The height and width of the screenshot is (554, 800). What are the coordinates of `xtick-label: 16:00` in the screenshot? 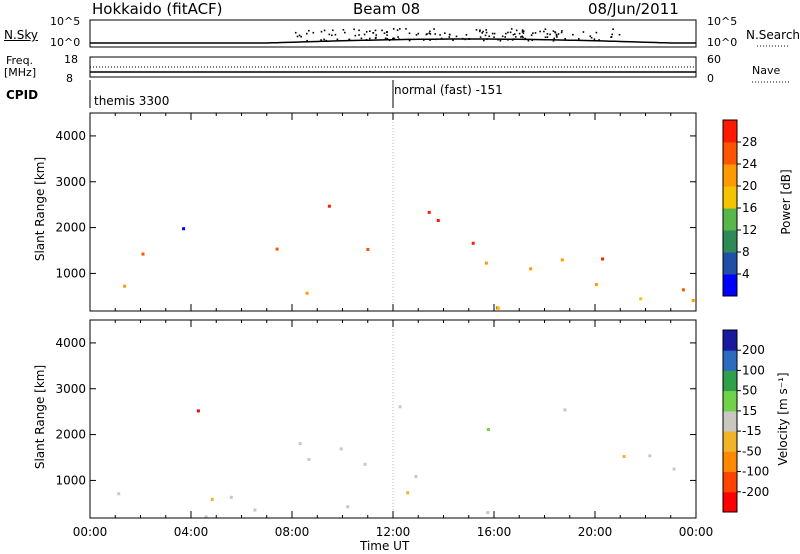 It's located at (494, 532).